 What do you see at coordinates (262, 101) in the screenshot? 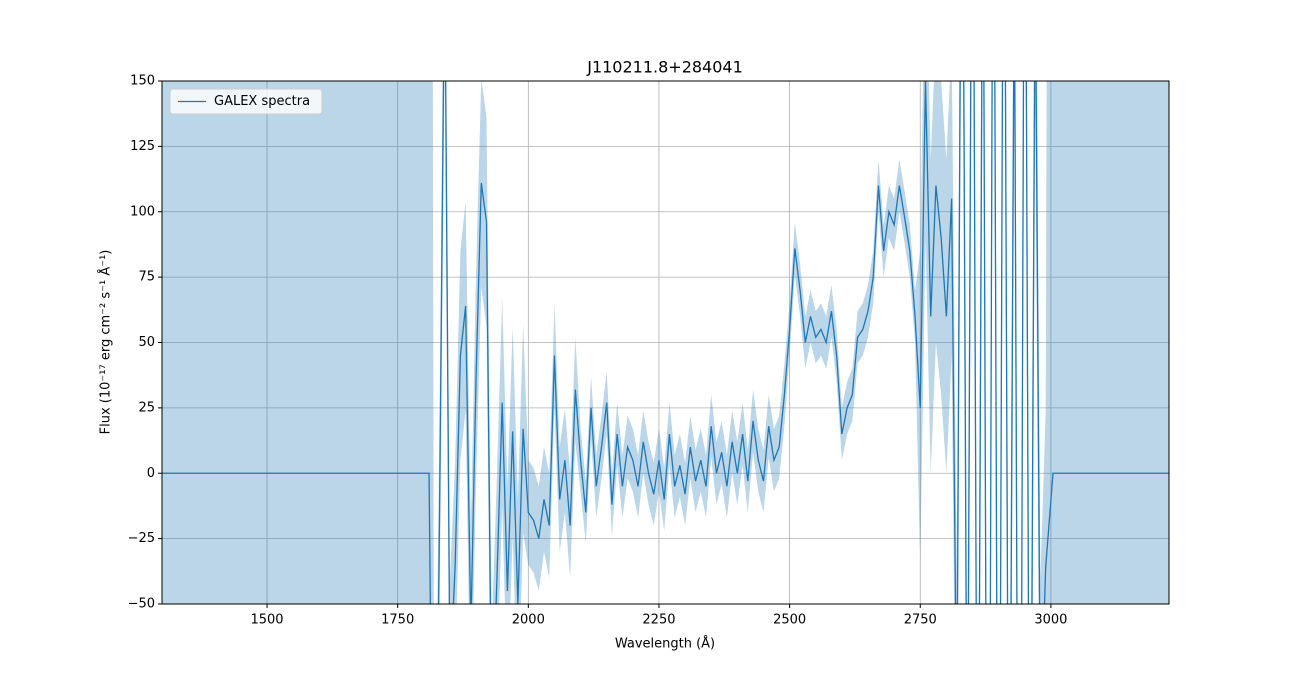
I see `legend-label: GALEX spectra` at bounding box center [262, 101].